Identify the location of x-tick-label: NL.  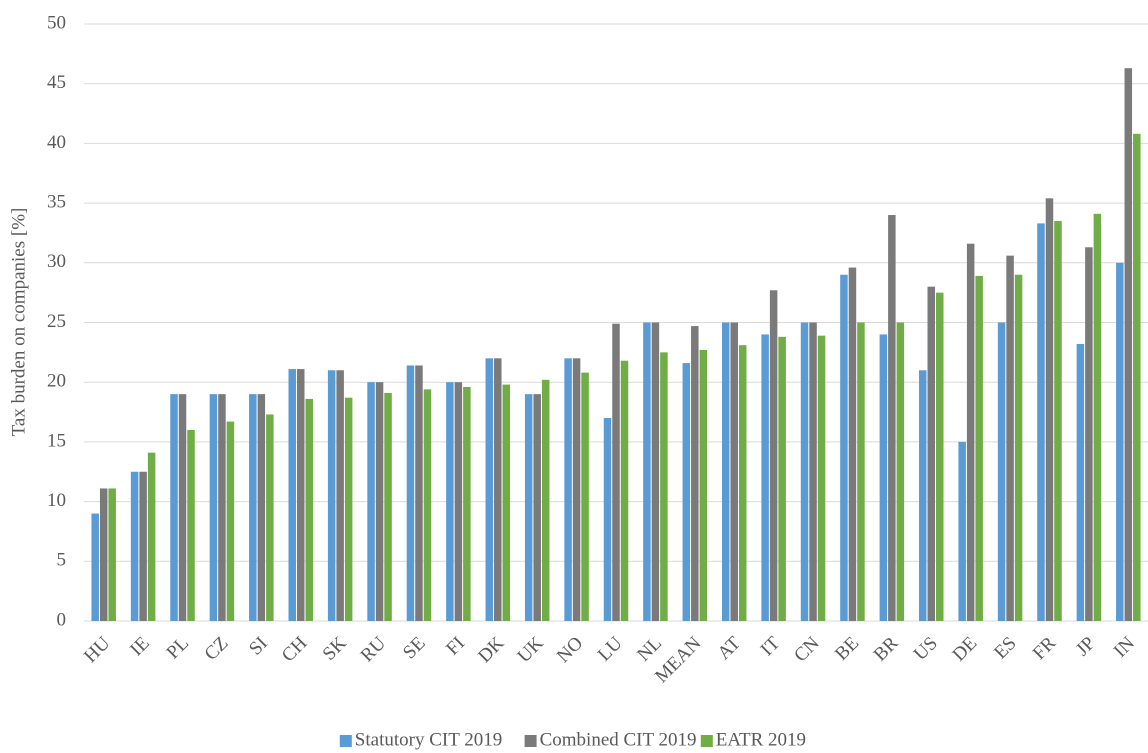
(649, 649).